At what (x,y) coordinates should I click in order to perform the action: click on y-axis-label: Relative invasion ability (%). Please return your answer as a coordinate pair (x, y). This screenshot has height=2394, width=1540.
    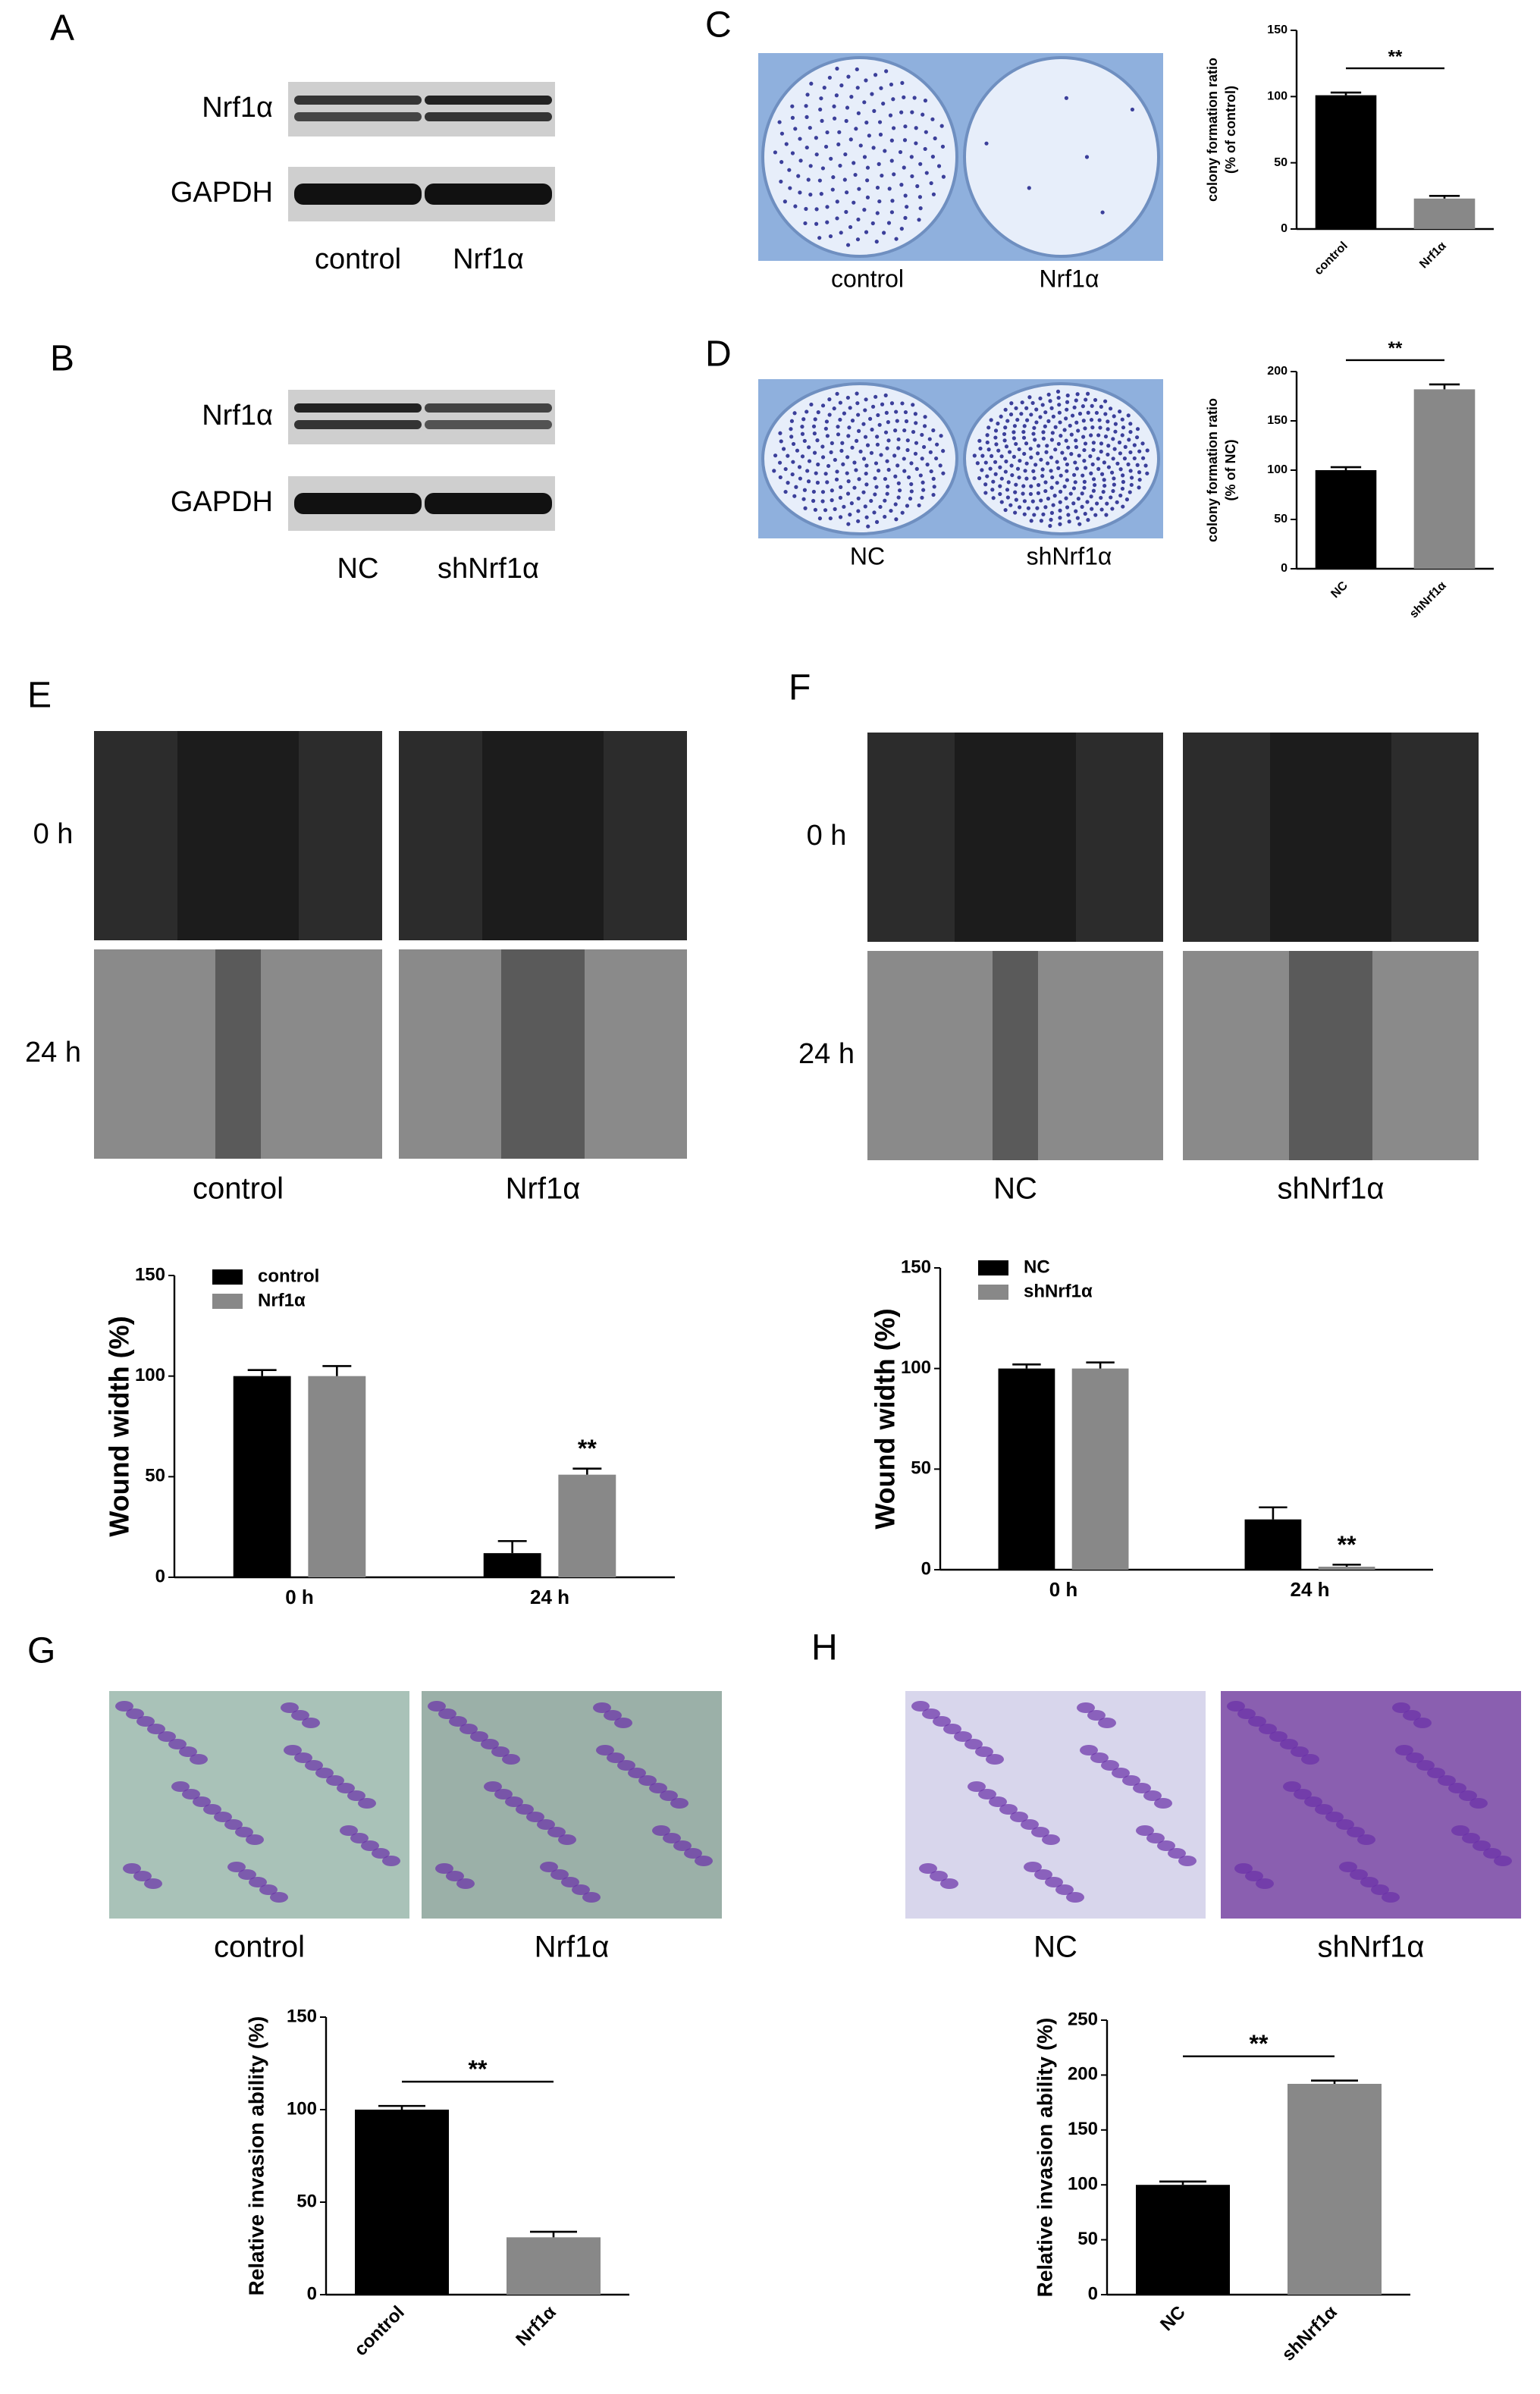
    Looking at the image, I should click on (1044, 2158).